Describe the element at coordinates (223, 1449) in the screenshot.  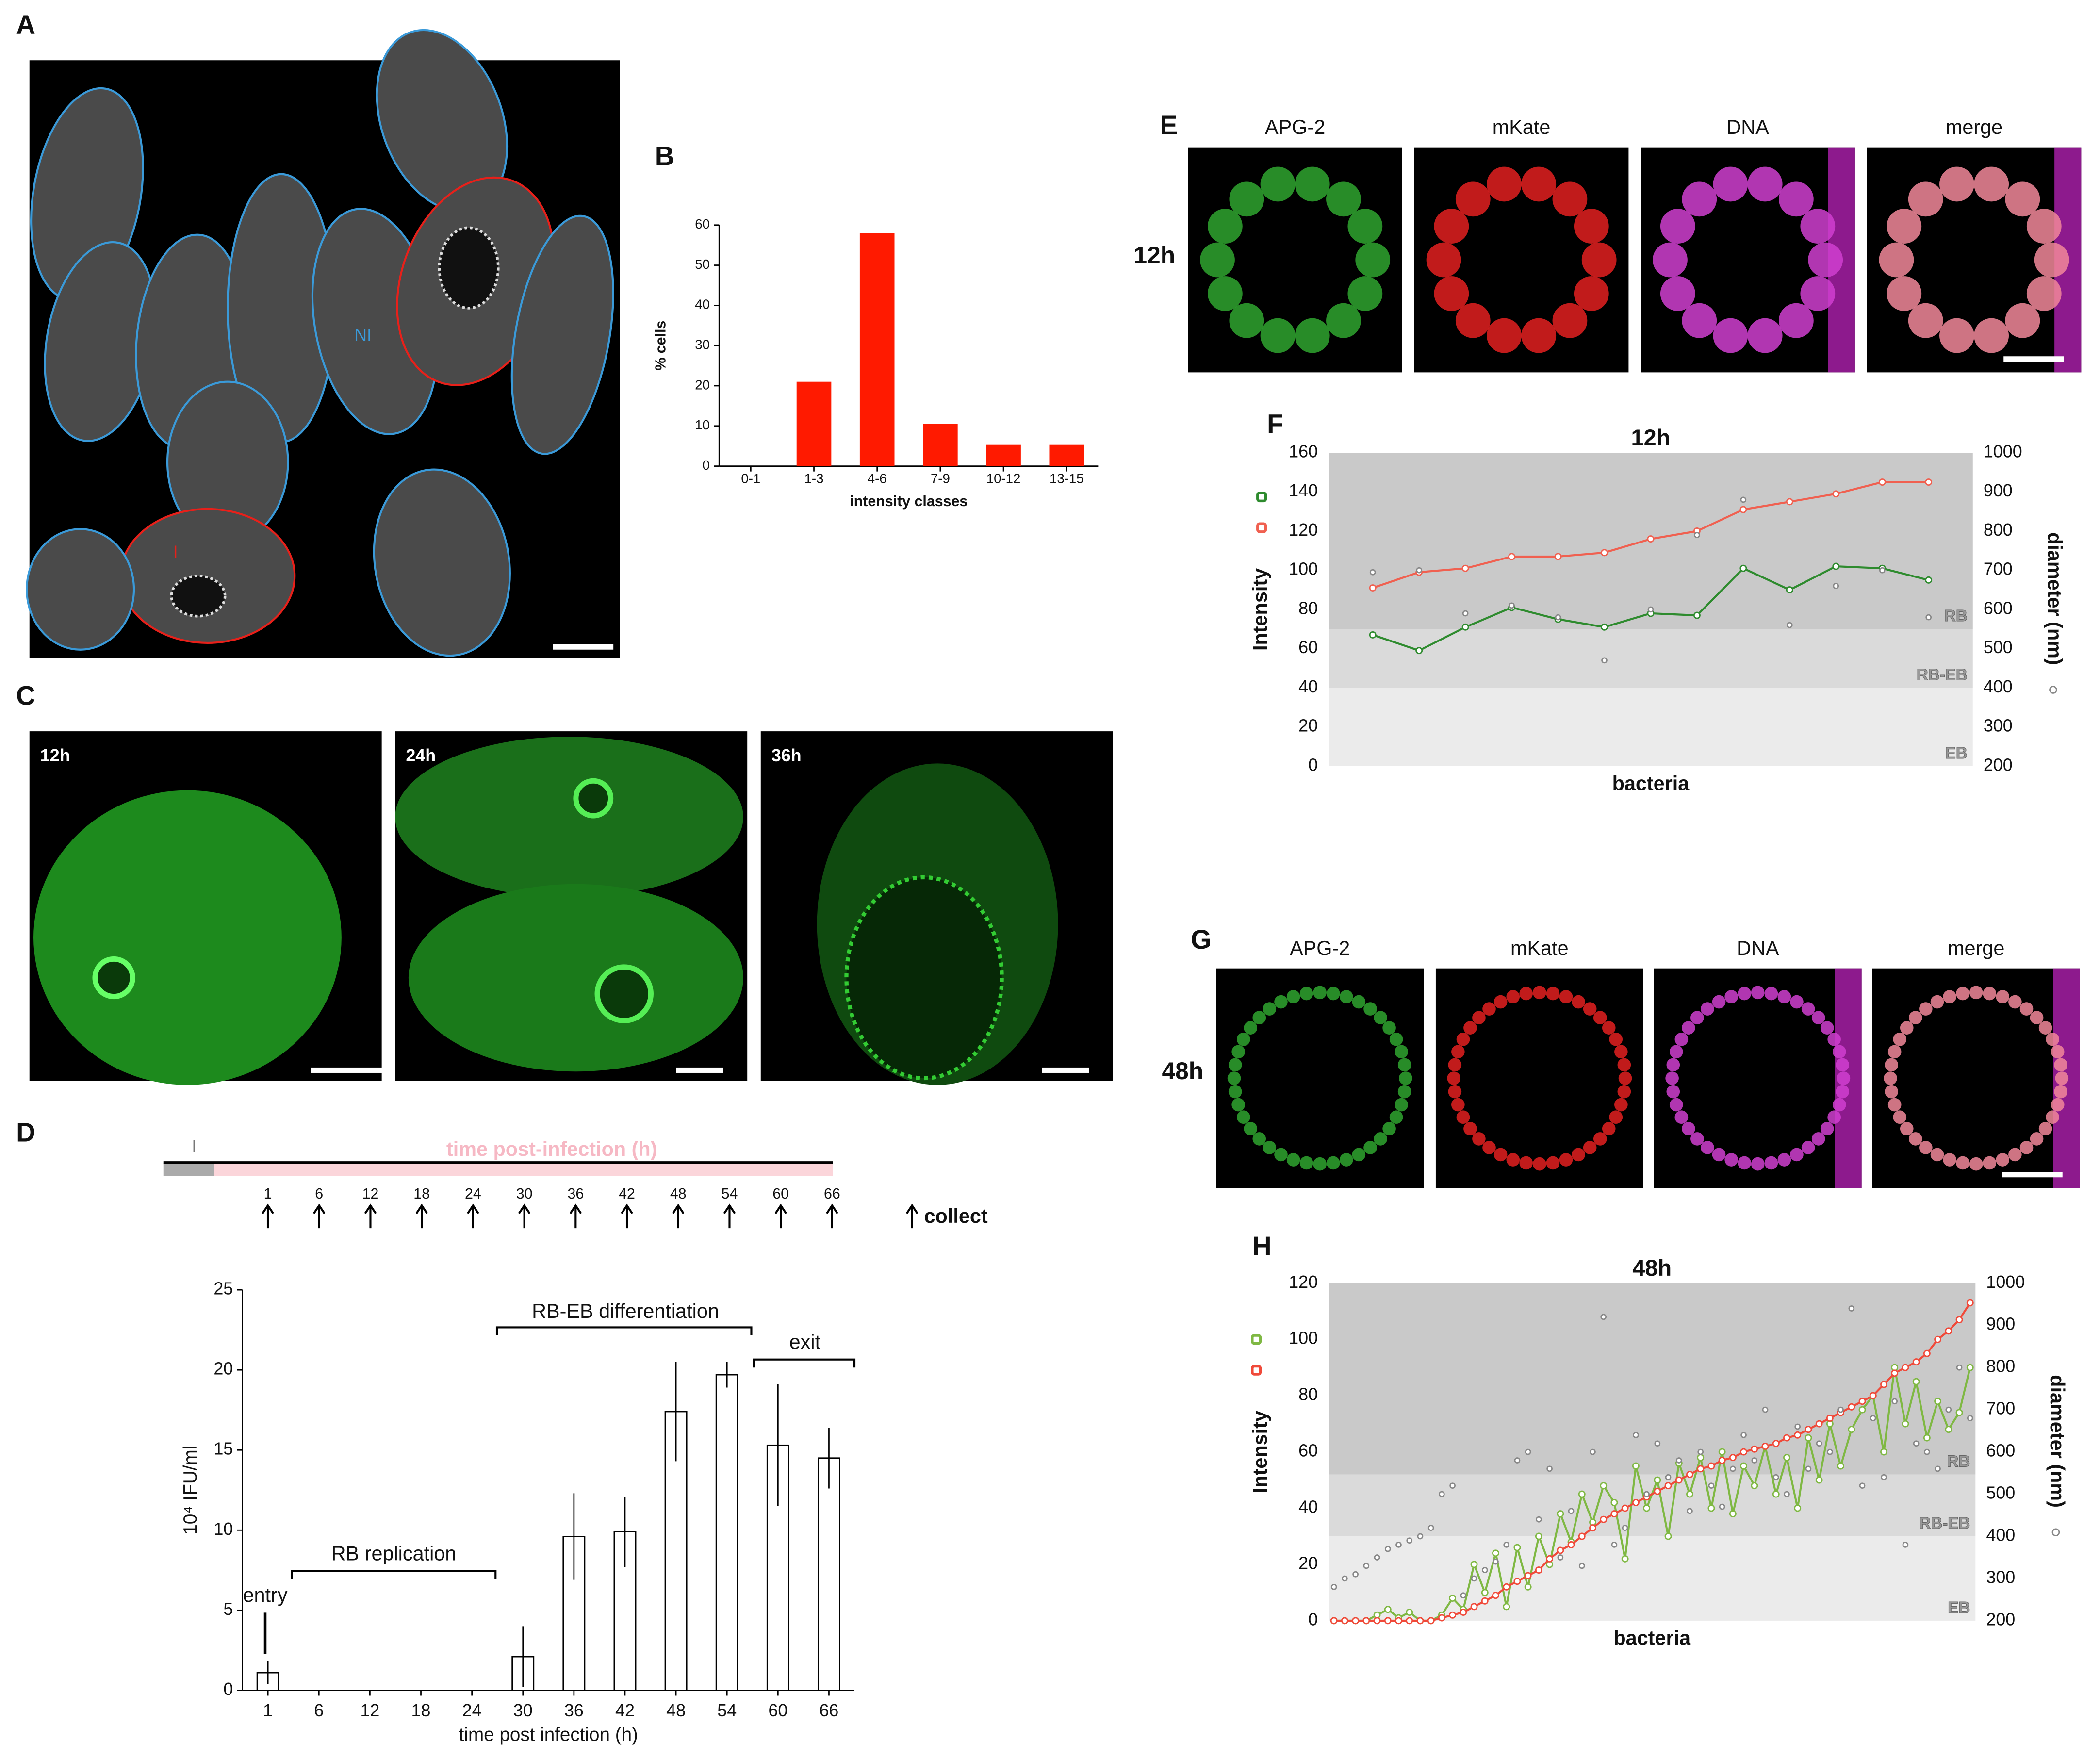
I see `y-tick-label: 15` at that location.